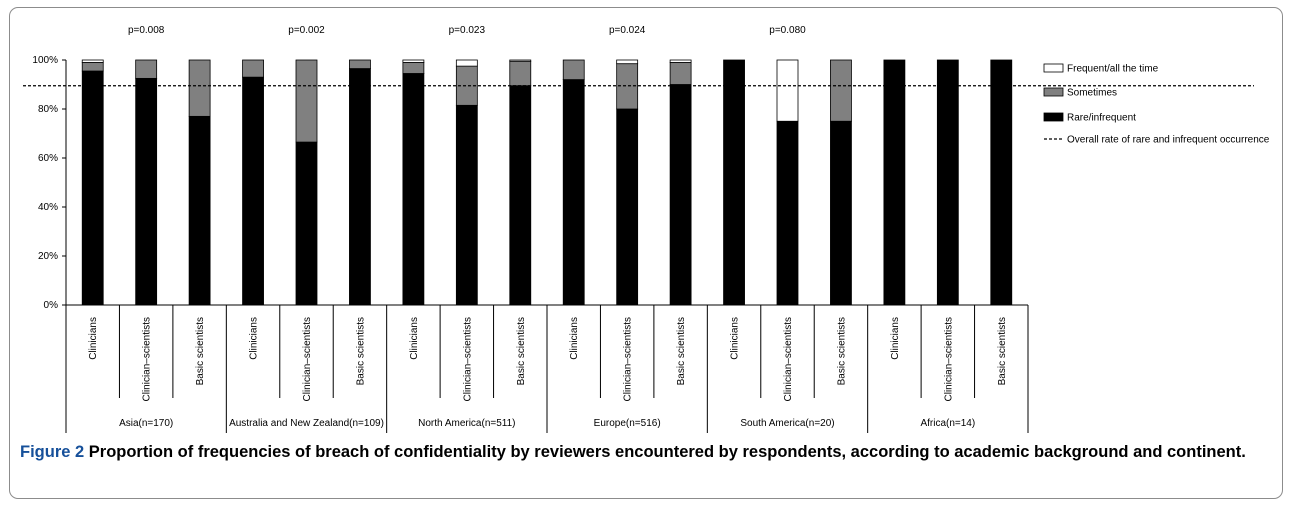 The height and width of the screenshot is (505, 1292). Describe the element at coordinates (466, 423) in the screenshot. I see `group-label: North America(n=511)` at that location.